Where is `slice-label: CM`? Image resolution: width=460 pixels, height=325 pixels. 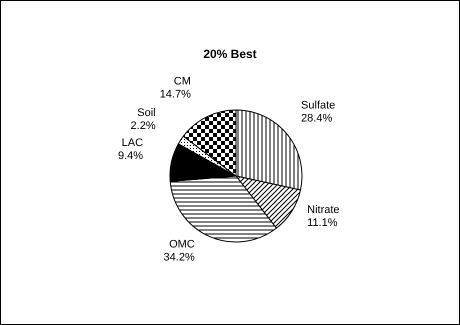
slice-label: CM is located at coordinates (182, 81).